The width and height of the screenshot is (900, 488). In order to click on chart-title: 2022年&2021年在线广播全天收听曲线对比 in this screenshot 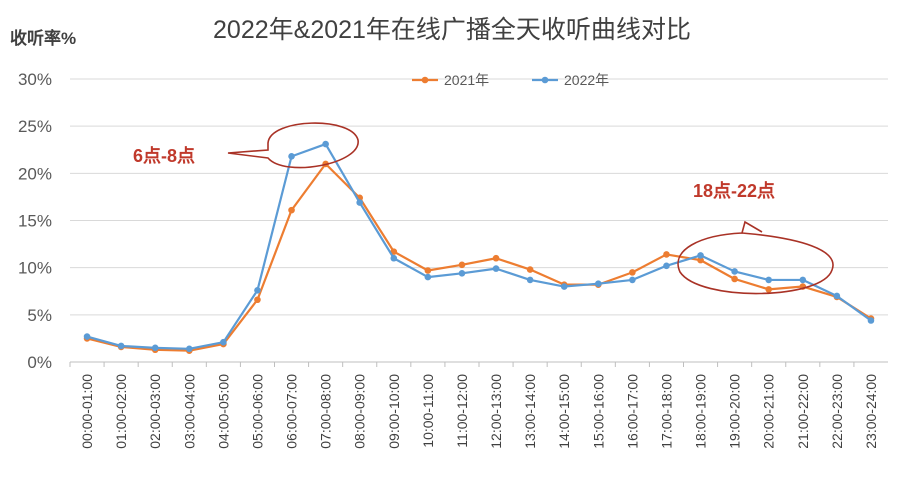, I will do `click(452, 30)`.